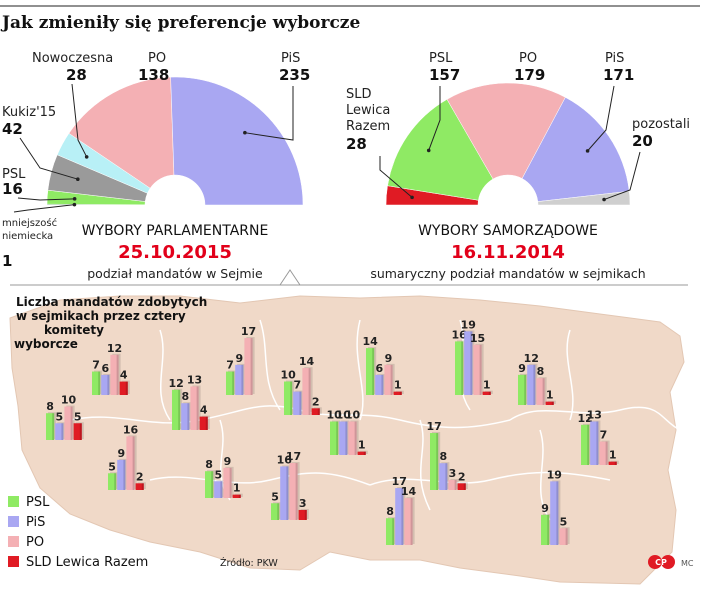 The width and height of the screenshot is (710, 608). What do you see at coordinates (508, 252) in the screenshot?
I see `election-date: 16.11.2014` at bounding box center [508, 252].